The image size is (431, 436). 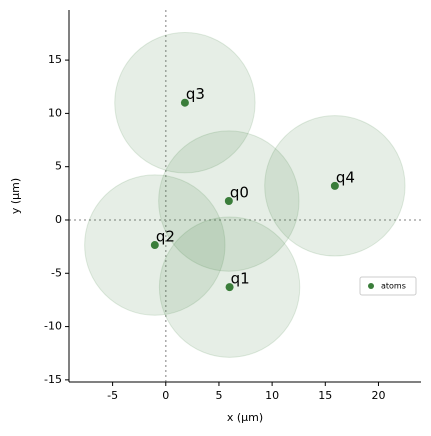 I want to click on y-tick-label: 0, so click(x=58, y=219).